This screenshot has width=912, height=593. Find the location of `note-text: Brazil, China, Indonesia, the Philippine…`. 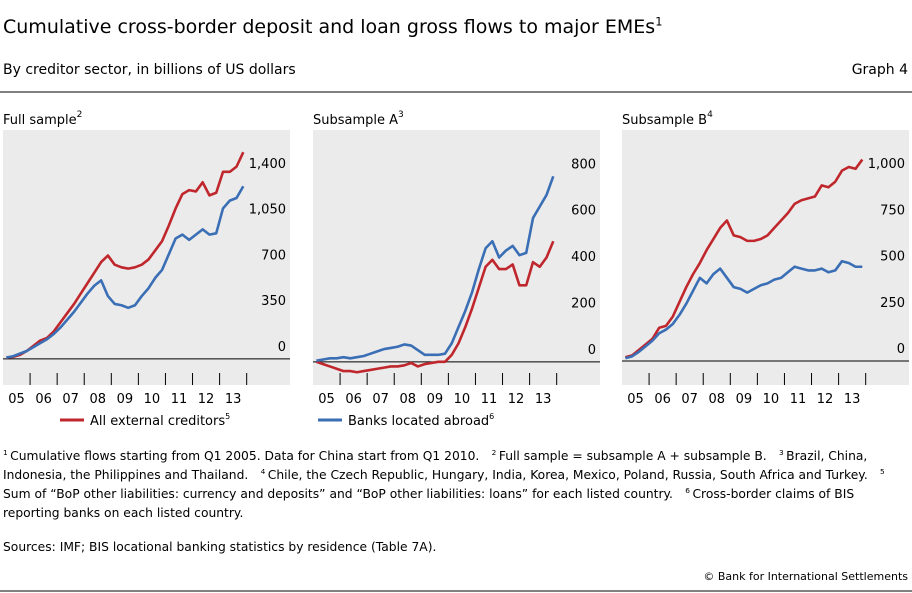

note-text: Brazil, China, Indonesia, the Philippine… is located at coordinates (435, 465).